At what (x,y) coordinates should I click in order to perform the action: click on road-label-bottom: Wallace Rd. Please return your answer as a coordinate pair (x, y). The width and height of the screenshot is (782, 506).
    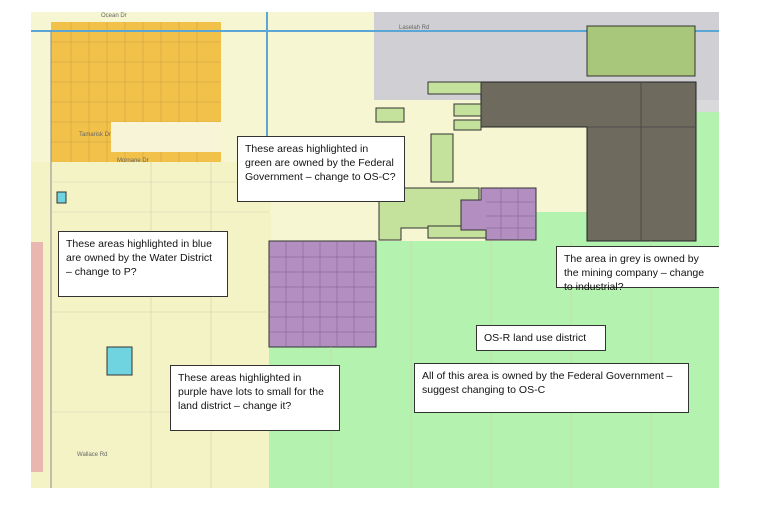
    Looking at the image, I should click on (92, 455).